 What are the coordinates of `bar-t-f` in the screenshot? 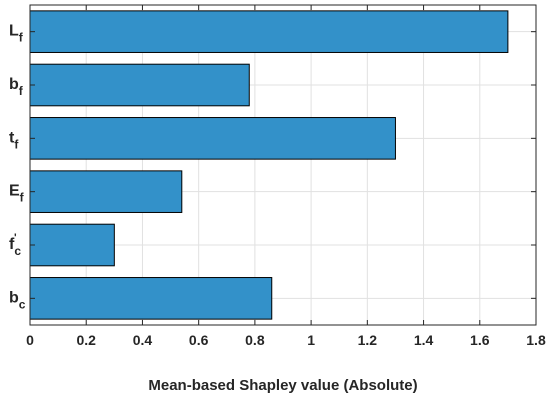 It's located at (212, 138).